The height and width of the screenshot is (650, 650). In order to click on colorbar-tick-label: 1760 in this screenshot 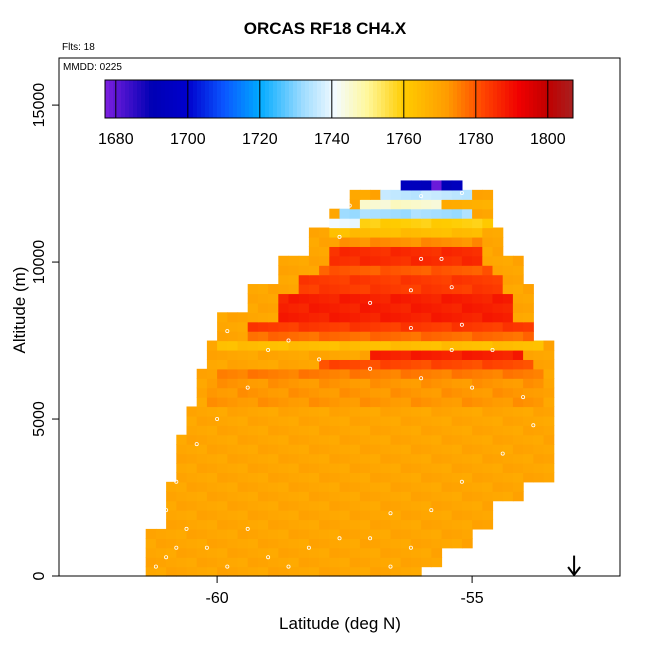, I will do `click(404, 139)`.